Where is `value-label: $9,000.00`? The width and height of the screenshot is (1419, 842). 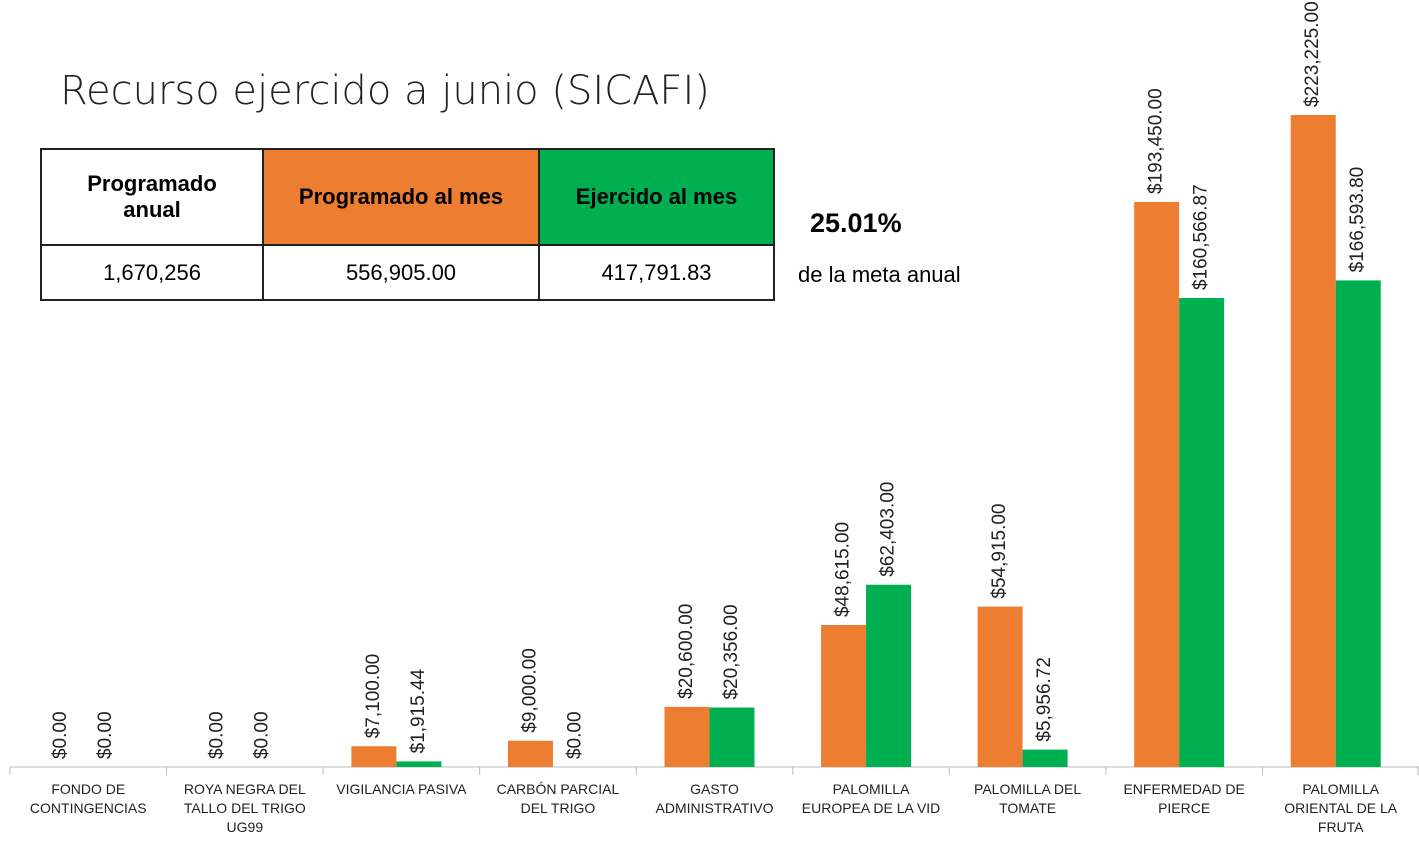 value-label: $9,000.00 is located at coordinates (529, 690).